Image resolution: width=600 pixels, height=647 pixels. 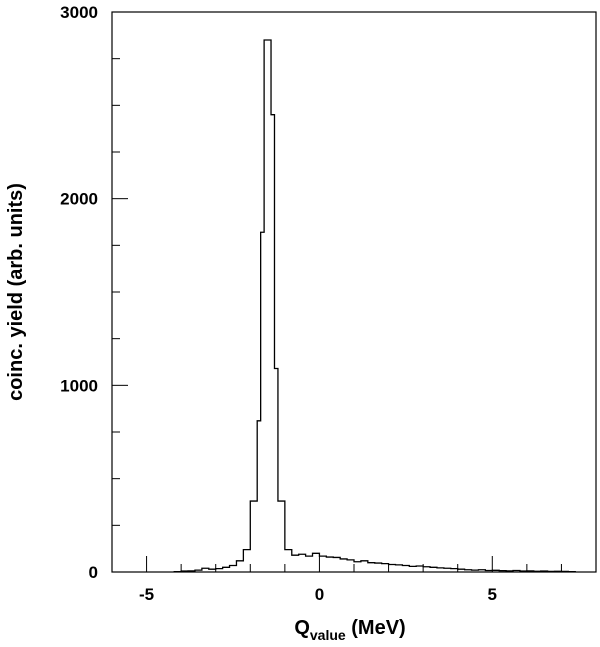 What do you see at coordinates (328, 635) in the screenshot?
I see `x-axis-label-subscript: value` at bounding box center [328, 635].